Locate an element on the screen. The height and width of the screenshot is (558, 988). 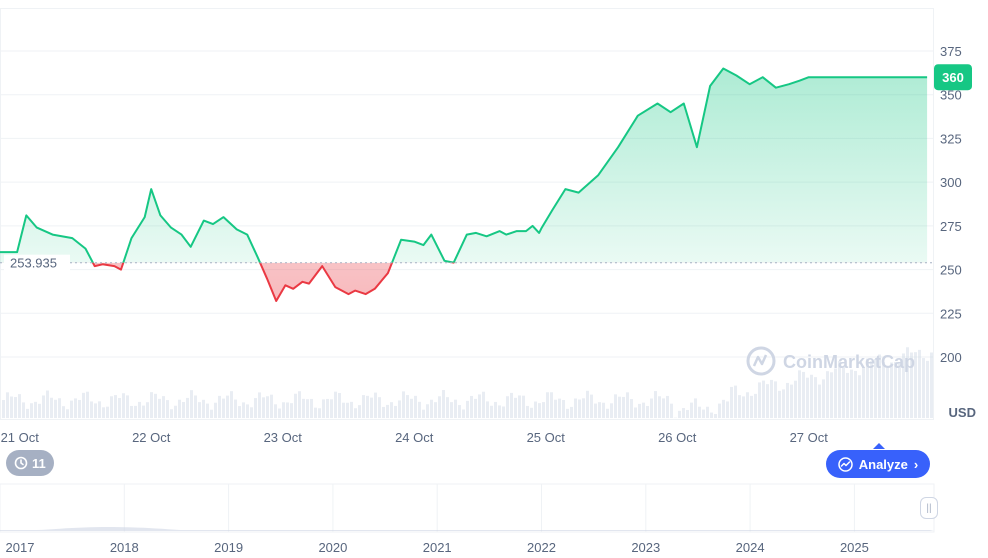
baseline-label: 253.935 is located at coordinates (33, 263).